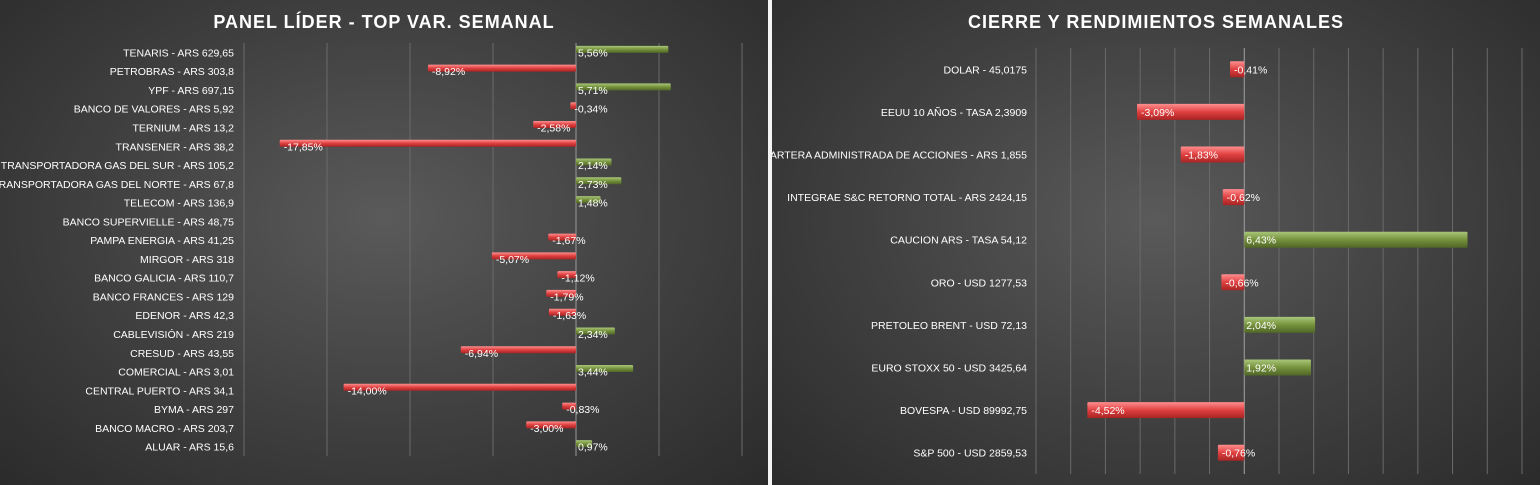 This screenshot has width=1540, height=485. I want to click on value-label: 2,34%, so click(593, 335).